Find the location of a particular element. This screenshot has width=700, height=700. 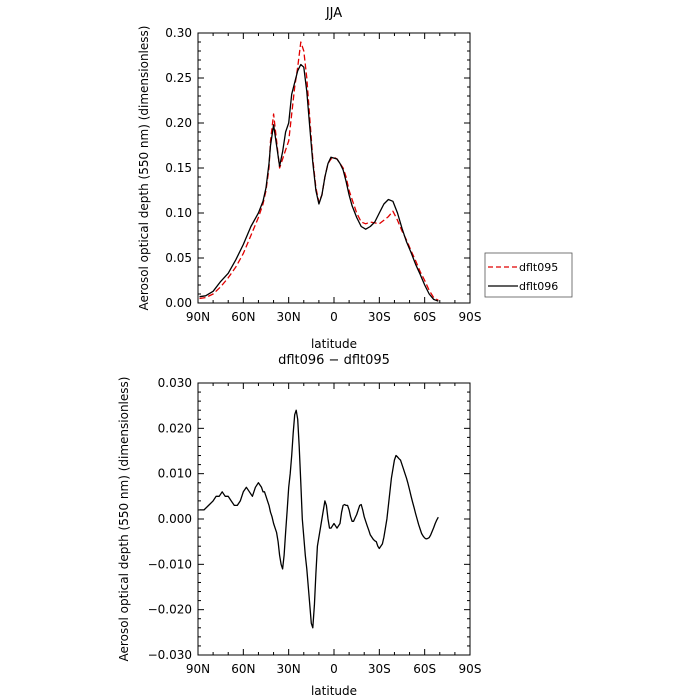

top-x-tick-label: 30N is located at coordinates (289, 317).